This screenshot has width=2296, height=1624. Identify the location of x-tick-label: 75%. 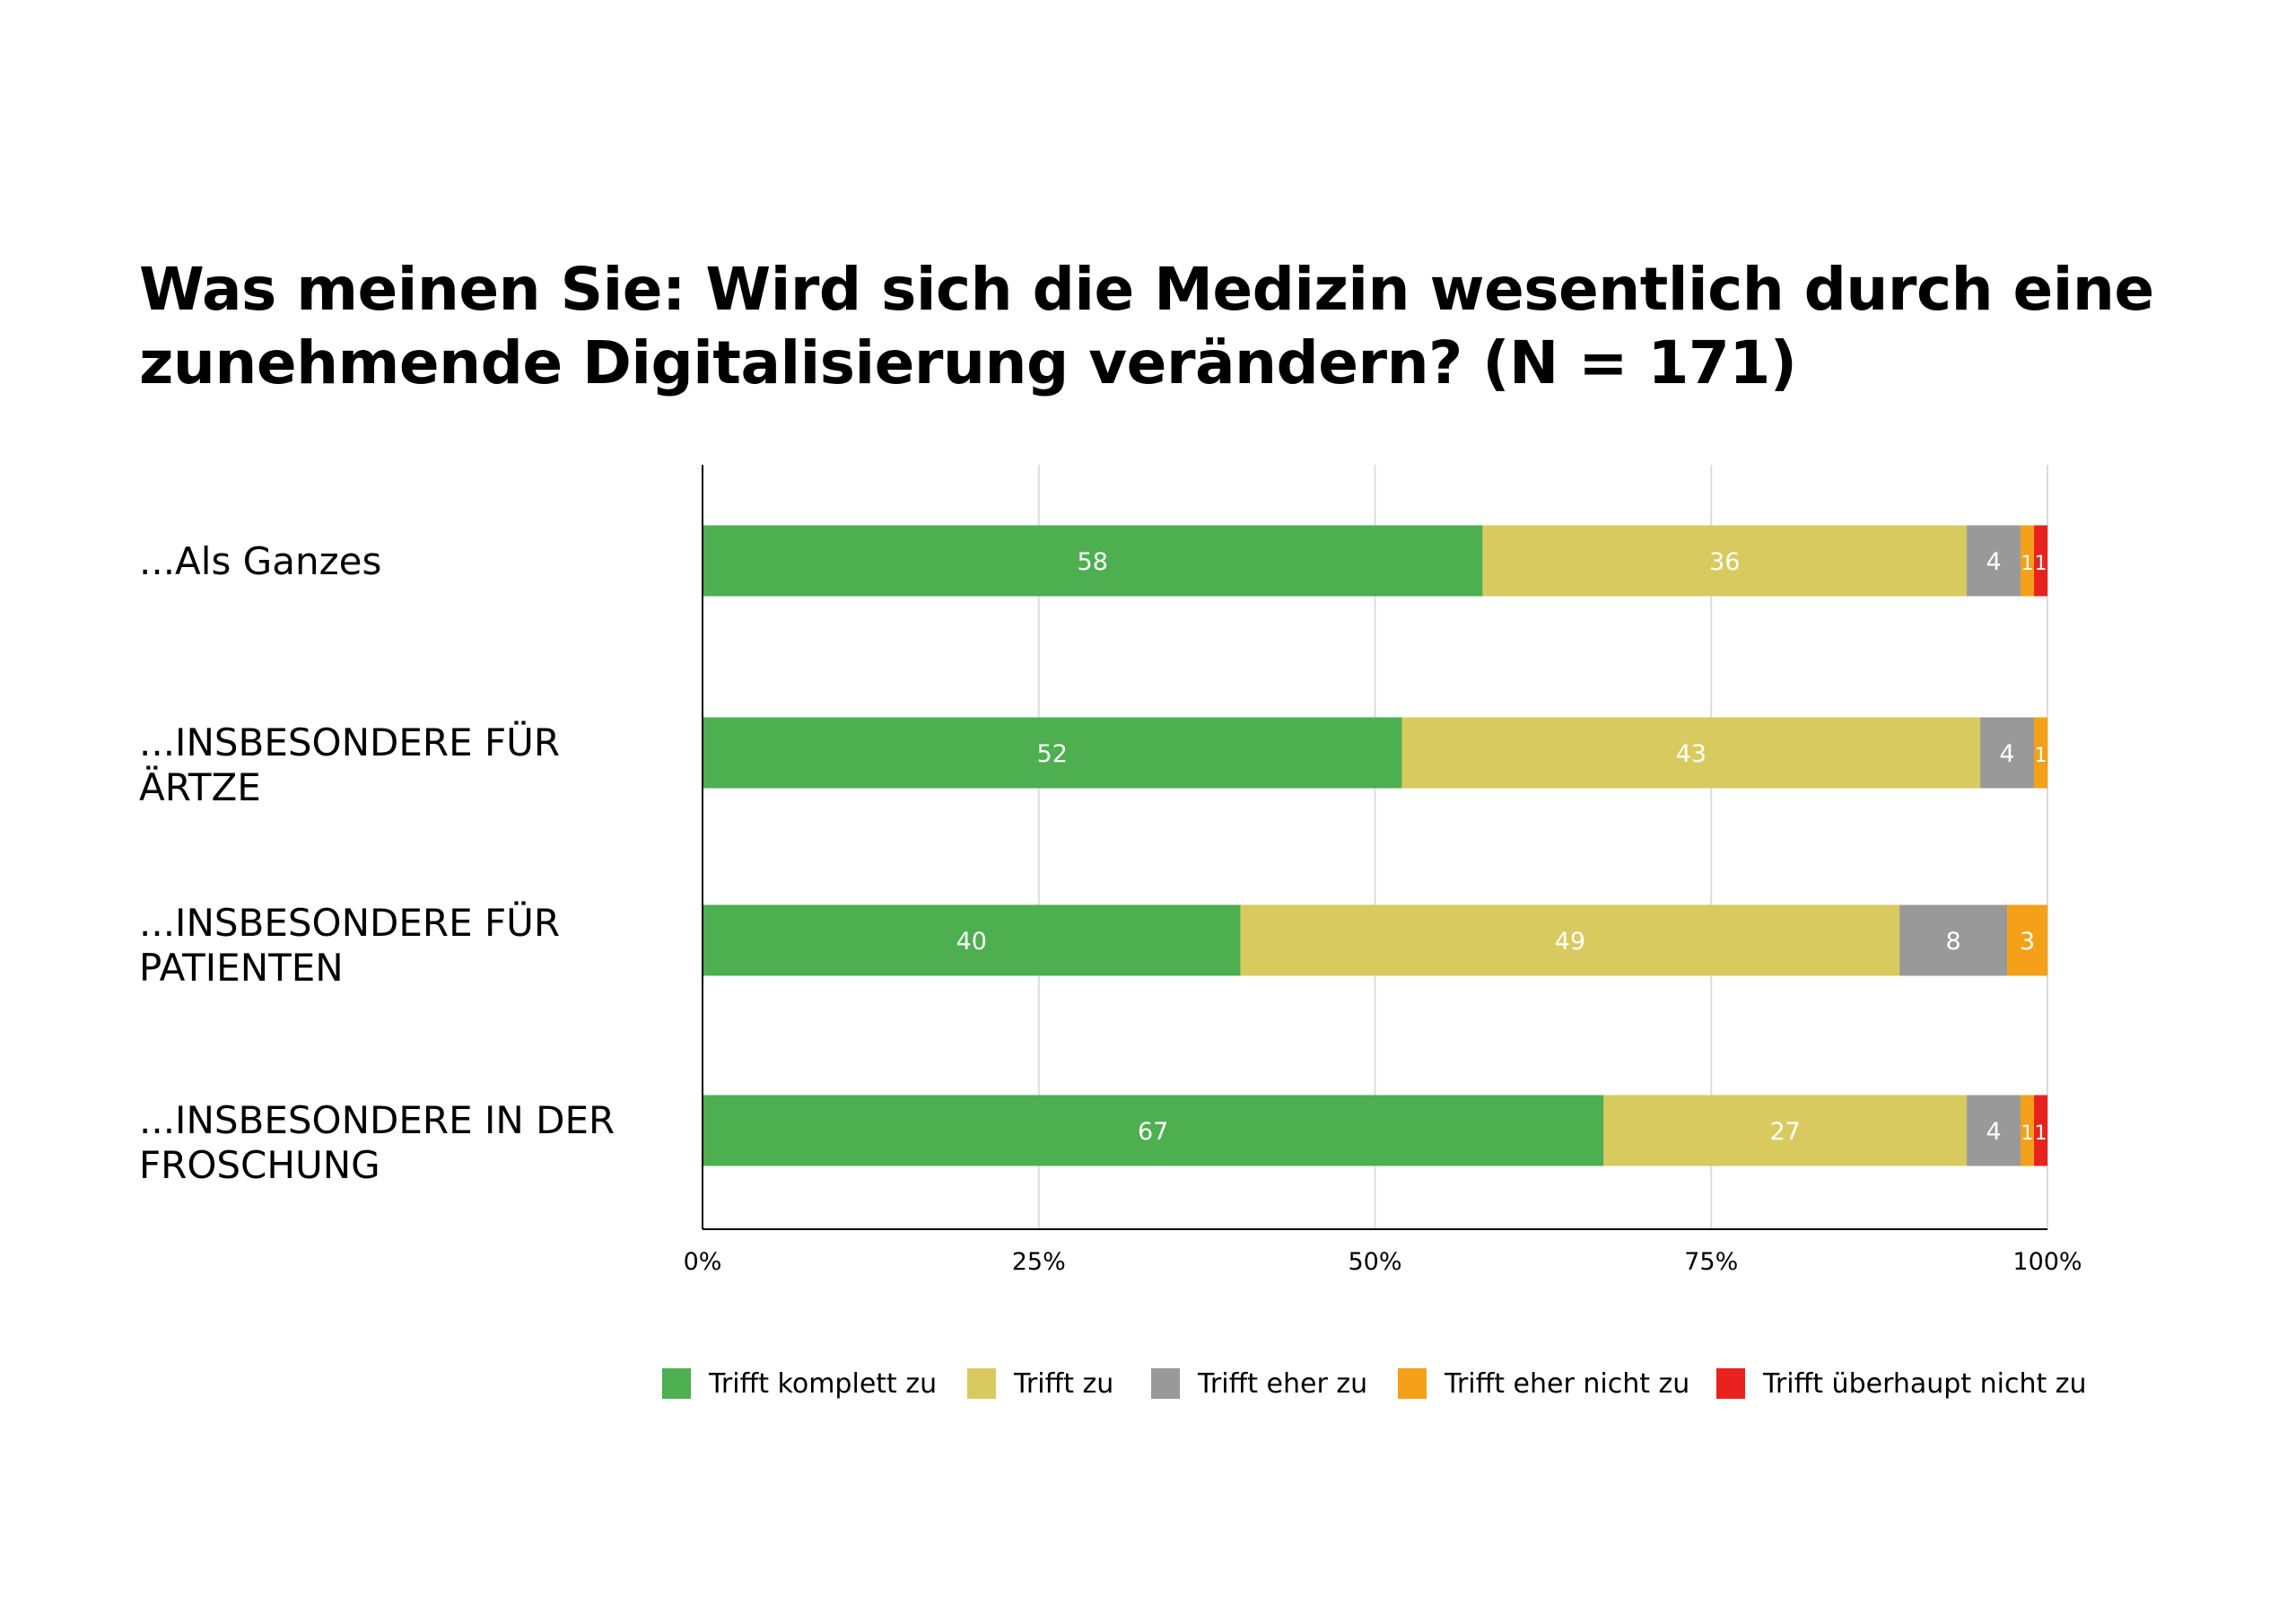
(1711, 1262).